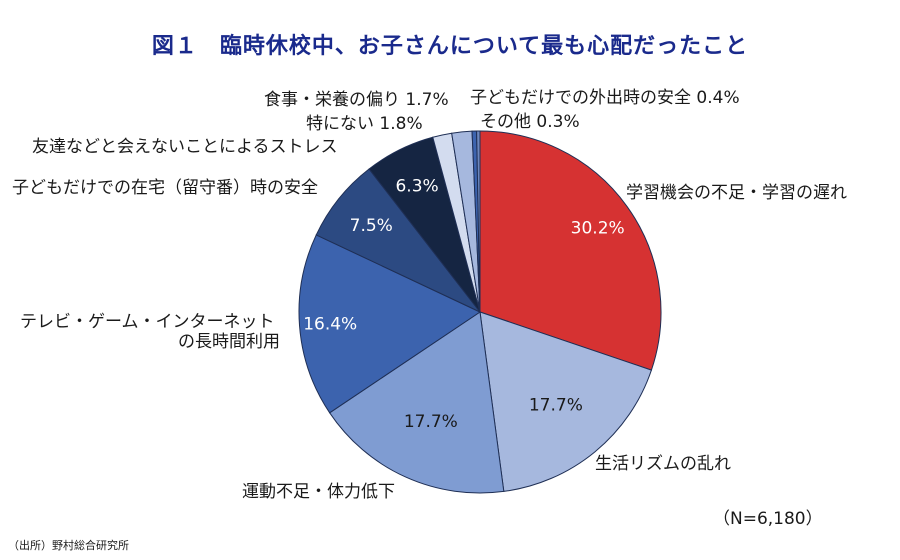  I want to click on label-screen-time-line1: テレビ・ゲーム・インターネット, so click(147, 322).